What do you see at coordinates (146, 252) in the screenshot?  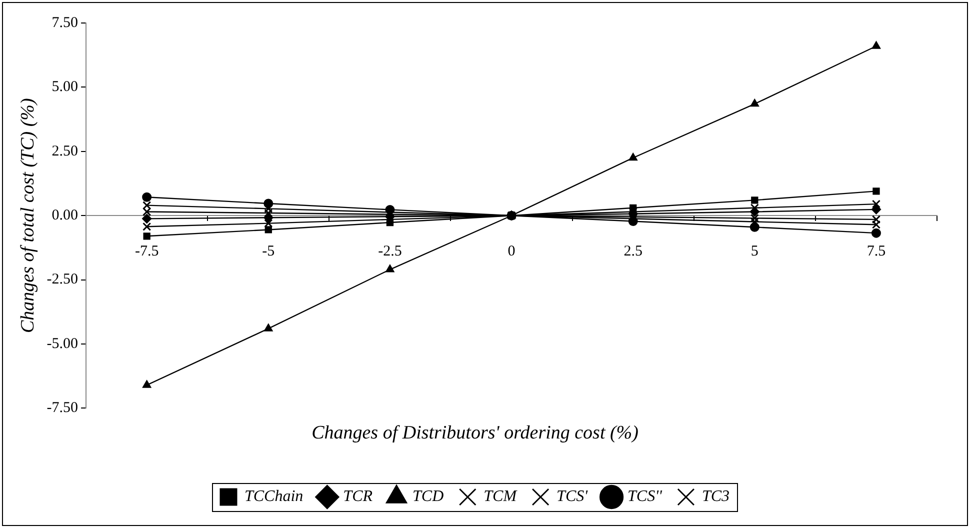 I see `x-tick-label: -7.5` at bounding box center [146, 252].